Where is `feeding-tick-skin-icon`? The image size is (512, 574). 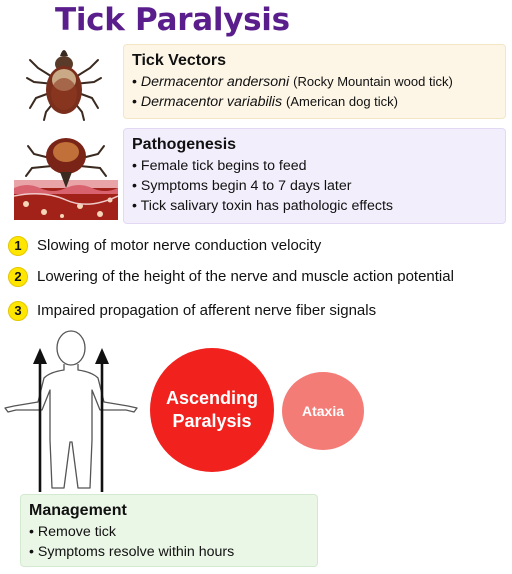 feeding-tick-skin-icon is located at coordinates (66, 179).